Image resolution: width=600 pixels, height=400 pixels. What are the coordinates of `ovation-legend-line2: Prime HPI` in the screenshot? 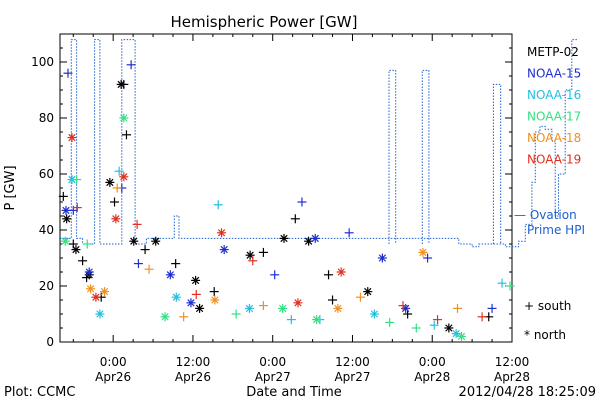 It's located at (556, 230).